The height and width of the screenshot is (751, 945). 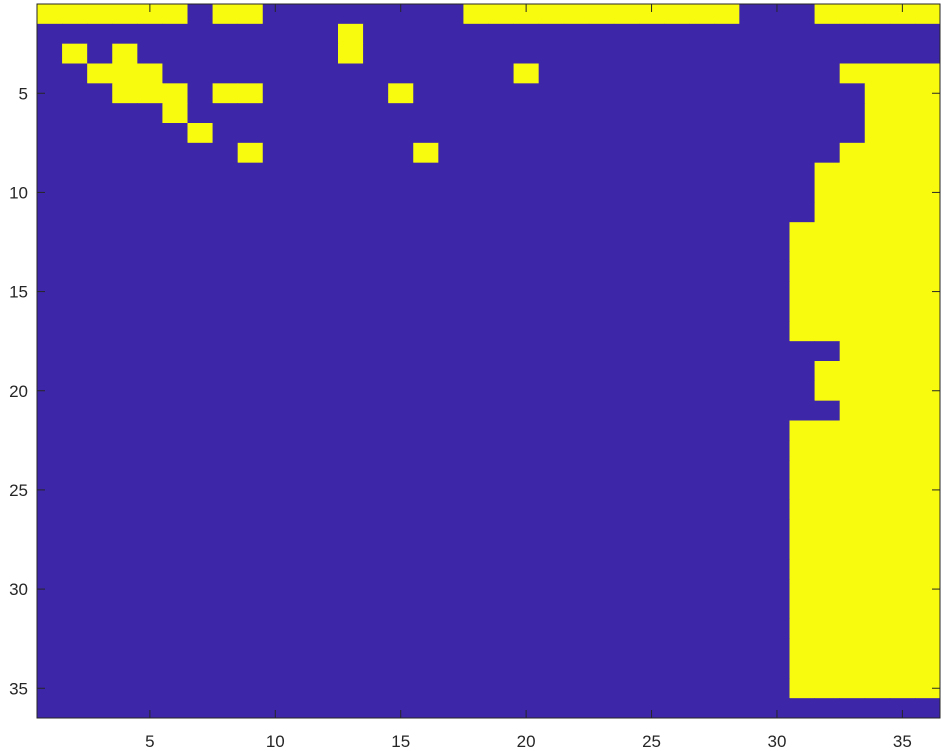 What do you see at coordinates (149, 741) in the screenshot?
I see `x-tick-label: 5` at bounding box center [149, 741].